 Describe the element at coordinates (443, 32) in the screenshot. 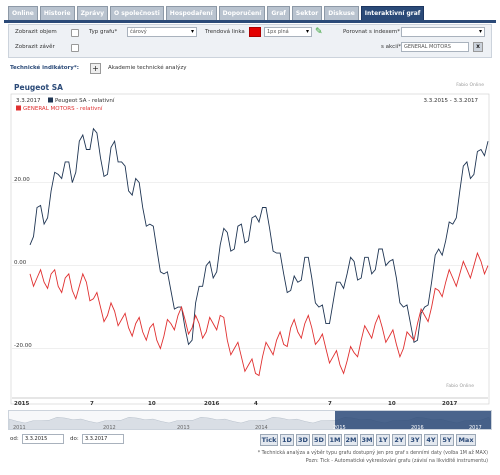

I see `compare-index-select: ▾` at that location.